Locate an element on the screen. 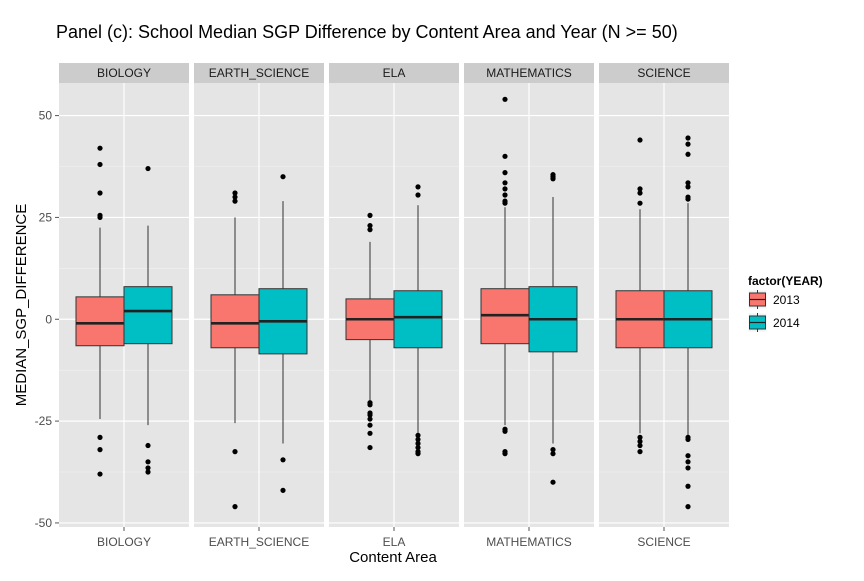  legend-title: factor(YEAR) is located at coordinates (785, 281).